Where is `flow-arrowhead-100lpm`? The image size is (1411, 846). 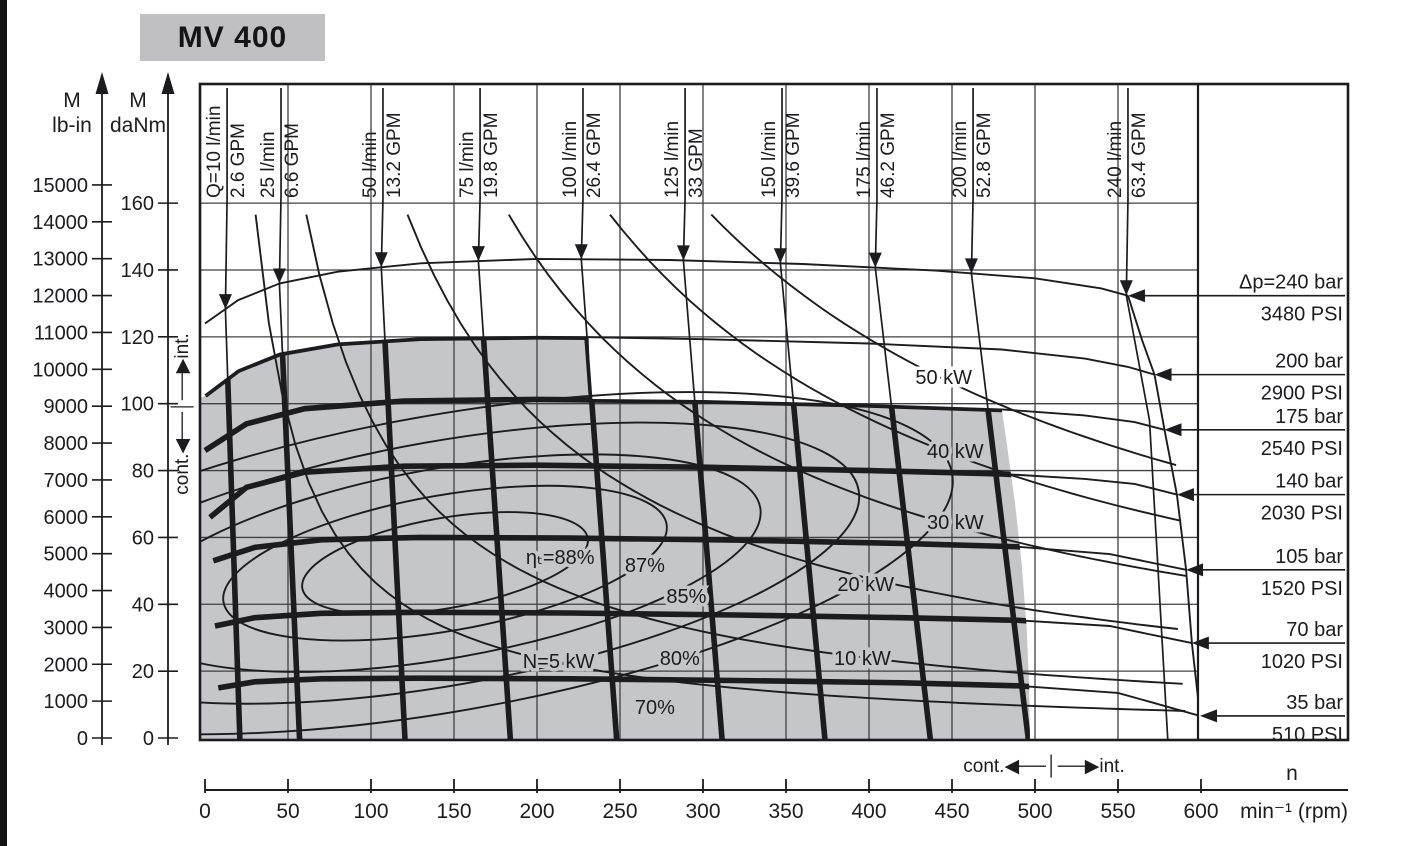
flow-arrowhead-100lpm is located at coordinates (581, 252).